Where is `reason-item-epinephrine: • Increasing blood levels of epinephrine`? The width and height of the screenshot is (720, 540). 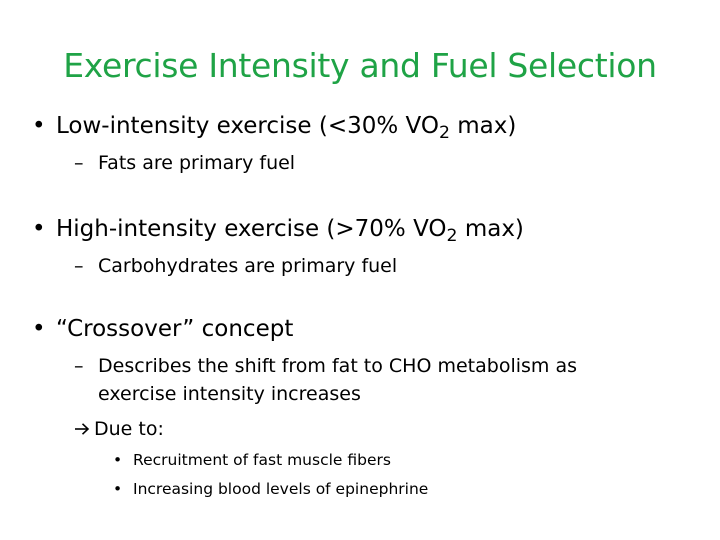
reason-item-epinephrine: • Increasing blood levels of epinephrine is located at coordinates (270, 489).